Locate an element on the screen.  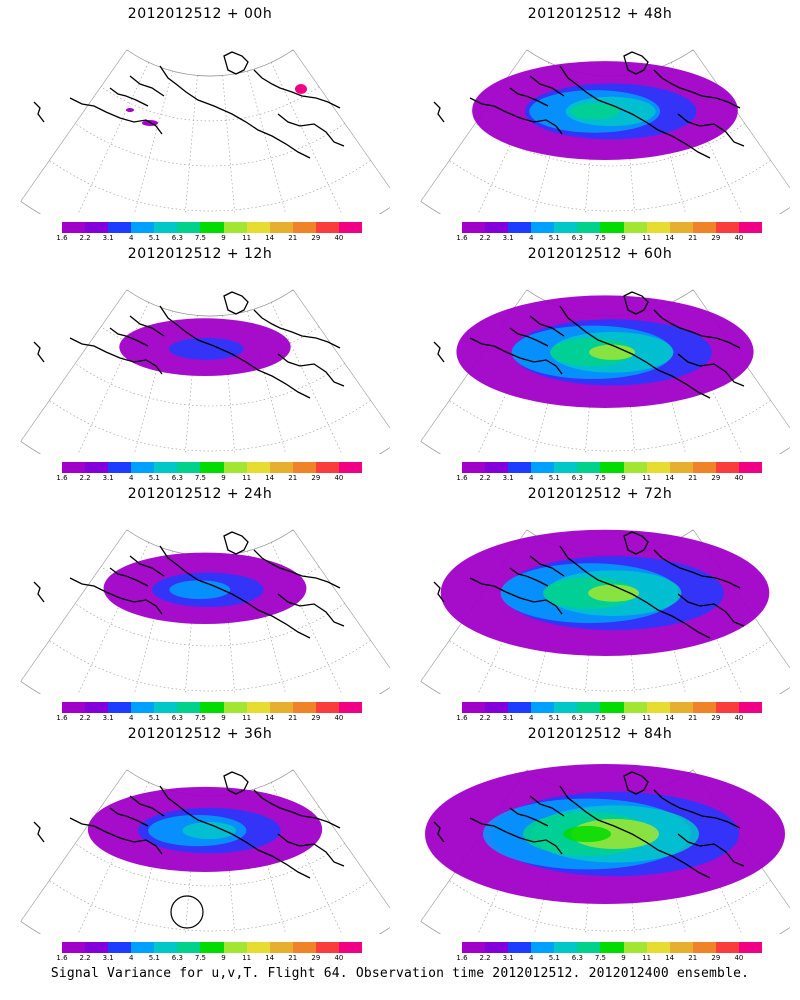
graticule is located at coordinates (205, 131).